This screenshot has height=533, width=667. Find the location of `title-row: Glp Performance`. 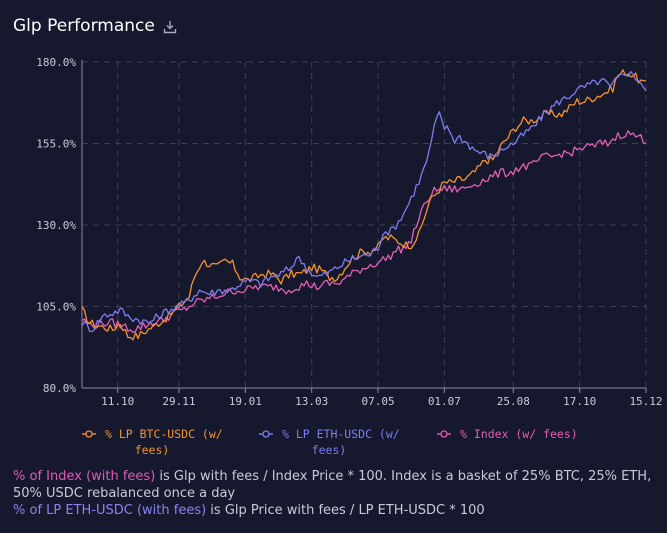

title-row: Glp Performance is located at coordinates (95, 26).